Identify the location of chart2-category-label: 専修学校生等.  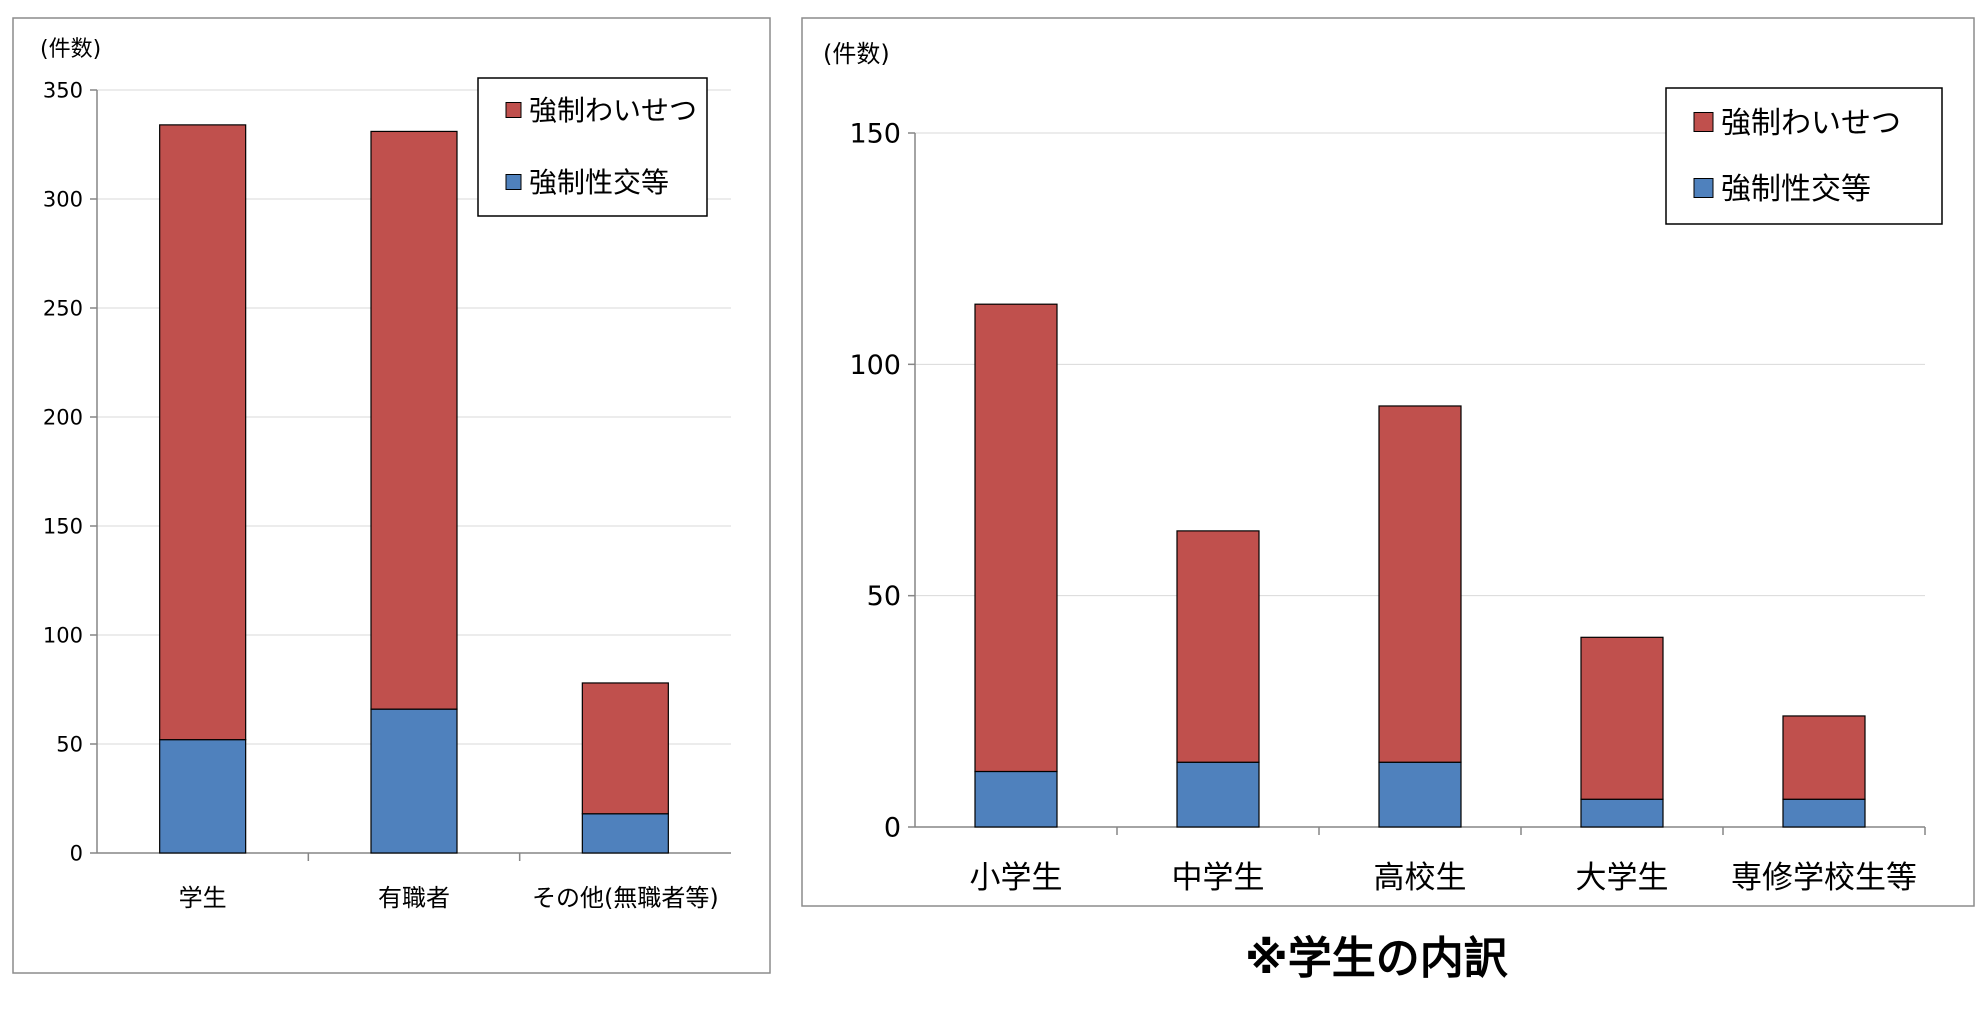
(1824, 878).